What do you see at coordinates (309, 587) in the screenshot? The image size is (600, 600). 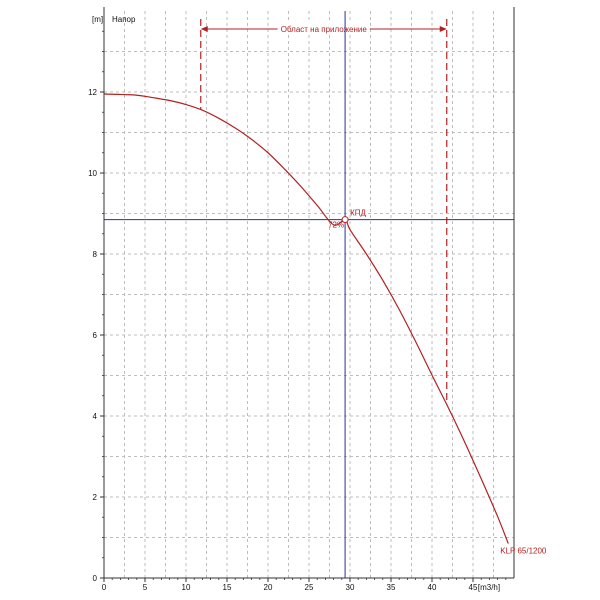 I see `x-tick-label-25: 25` at bounding box center [309, 587].